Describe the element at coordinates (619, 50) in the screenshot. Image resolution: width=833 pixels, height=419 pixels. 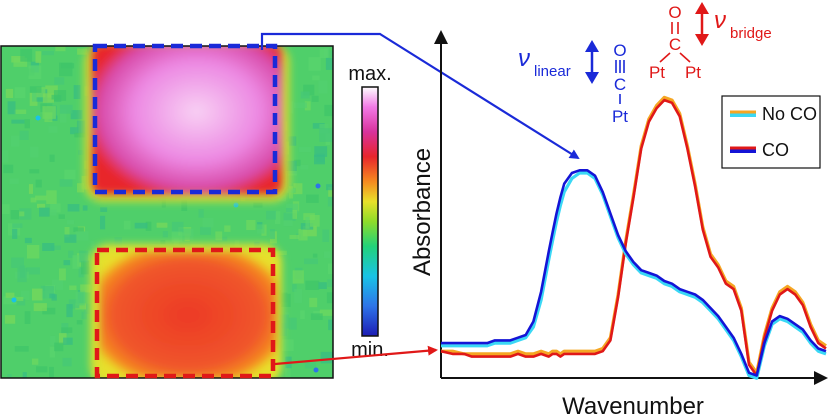
I see `linear-o-atom: O` at that location.